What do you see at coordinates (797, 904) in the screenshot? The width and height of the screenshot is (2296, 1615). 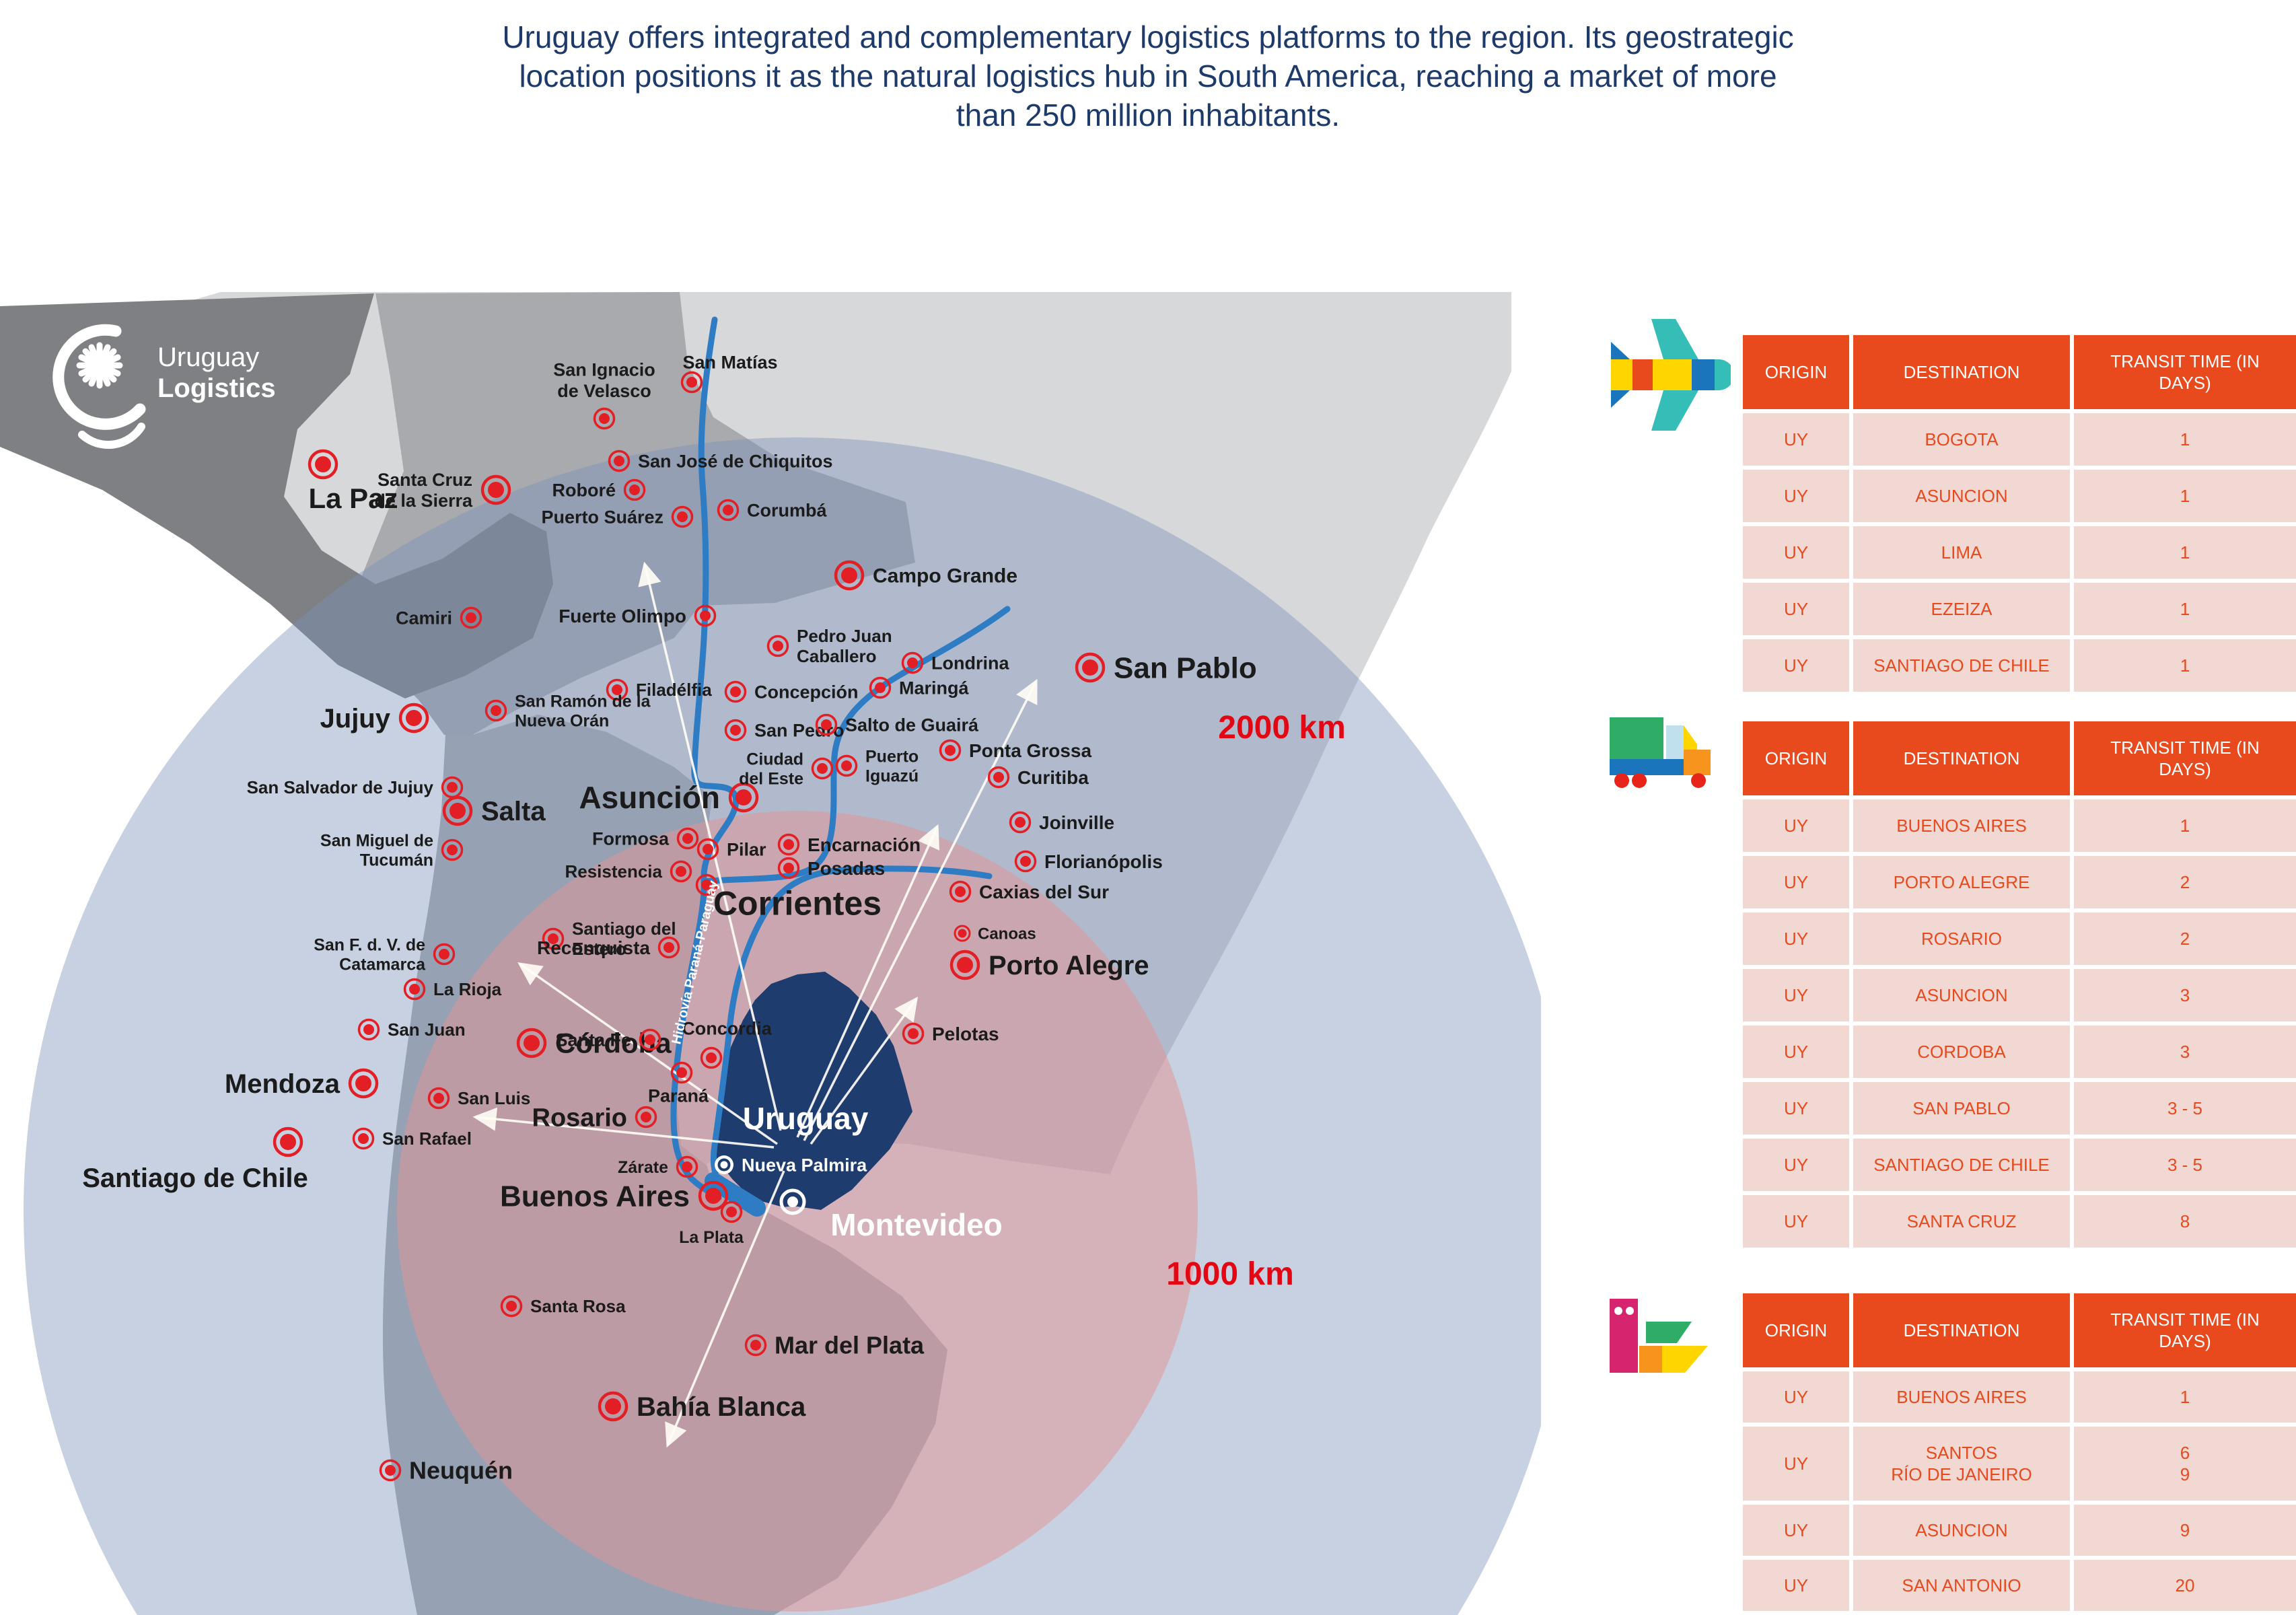 I see `city-label: Corrientes` at bounding box center [797, 904].